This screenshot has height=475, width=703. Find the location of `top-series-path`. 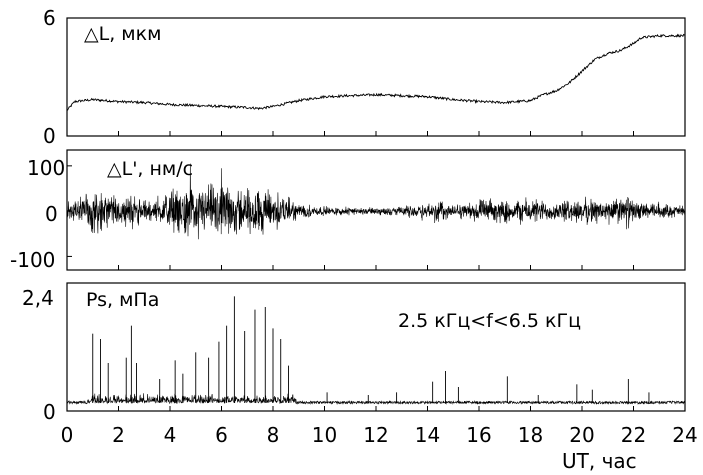

top-series-path is located at coordinates (376, 72).